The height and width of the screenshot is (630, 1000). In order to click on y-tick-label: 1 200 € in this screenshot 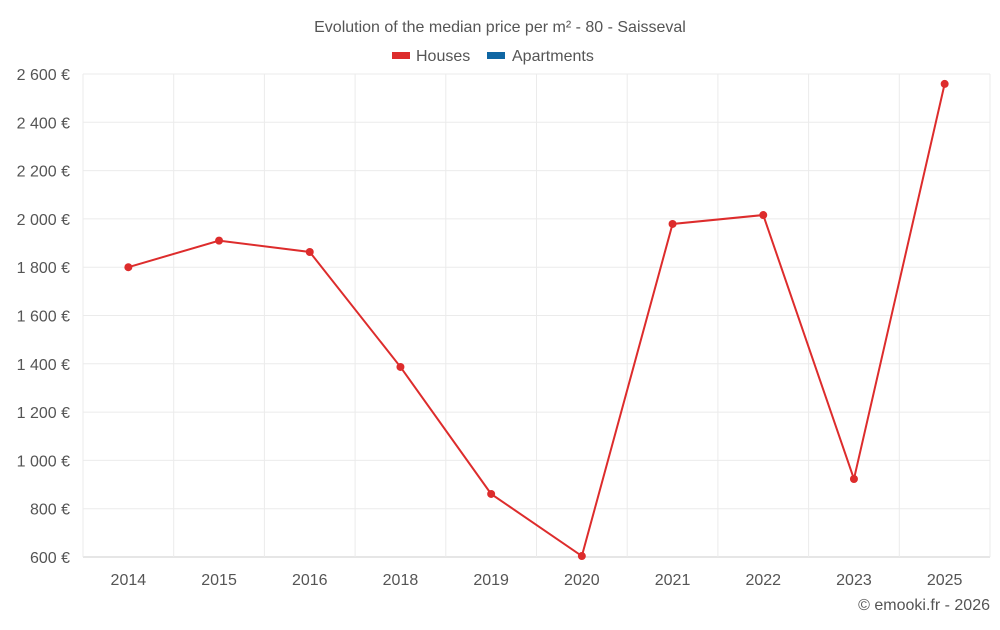, I will do `click(43, 413)`.